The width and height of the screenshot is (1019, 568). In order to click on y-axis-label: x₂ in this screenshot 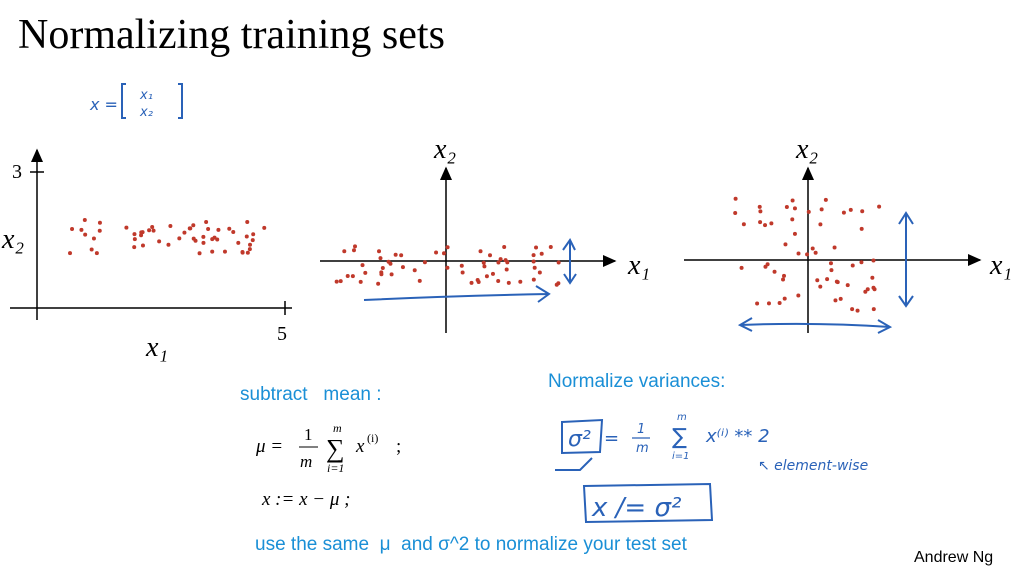, I will do `click(806, 149)`.